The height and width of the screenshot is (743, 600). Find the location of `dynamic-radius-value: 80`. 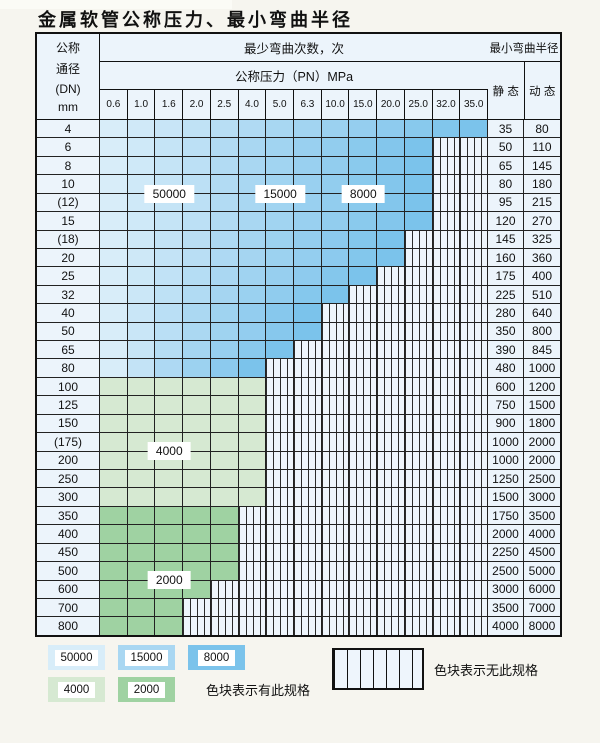

dynamic-radius-value: 80 is located at coordinates (542, 129).